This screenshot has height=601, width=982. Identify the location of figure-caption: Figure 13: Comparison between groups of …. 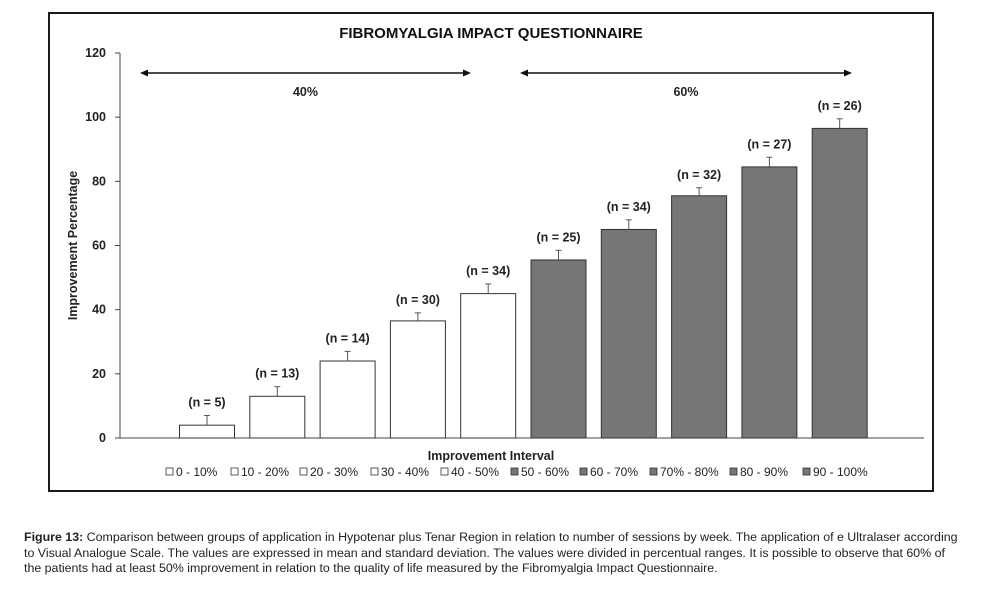
(494, 553).